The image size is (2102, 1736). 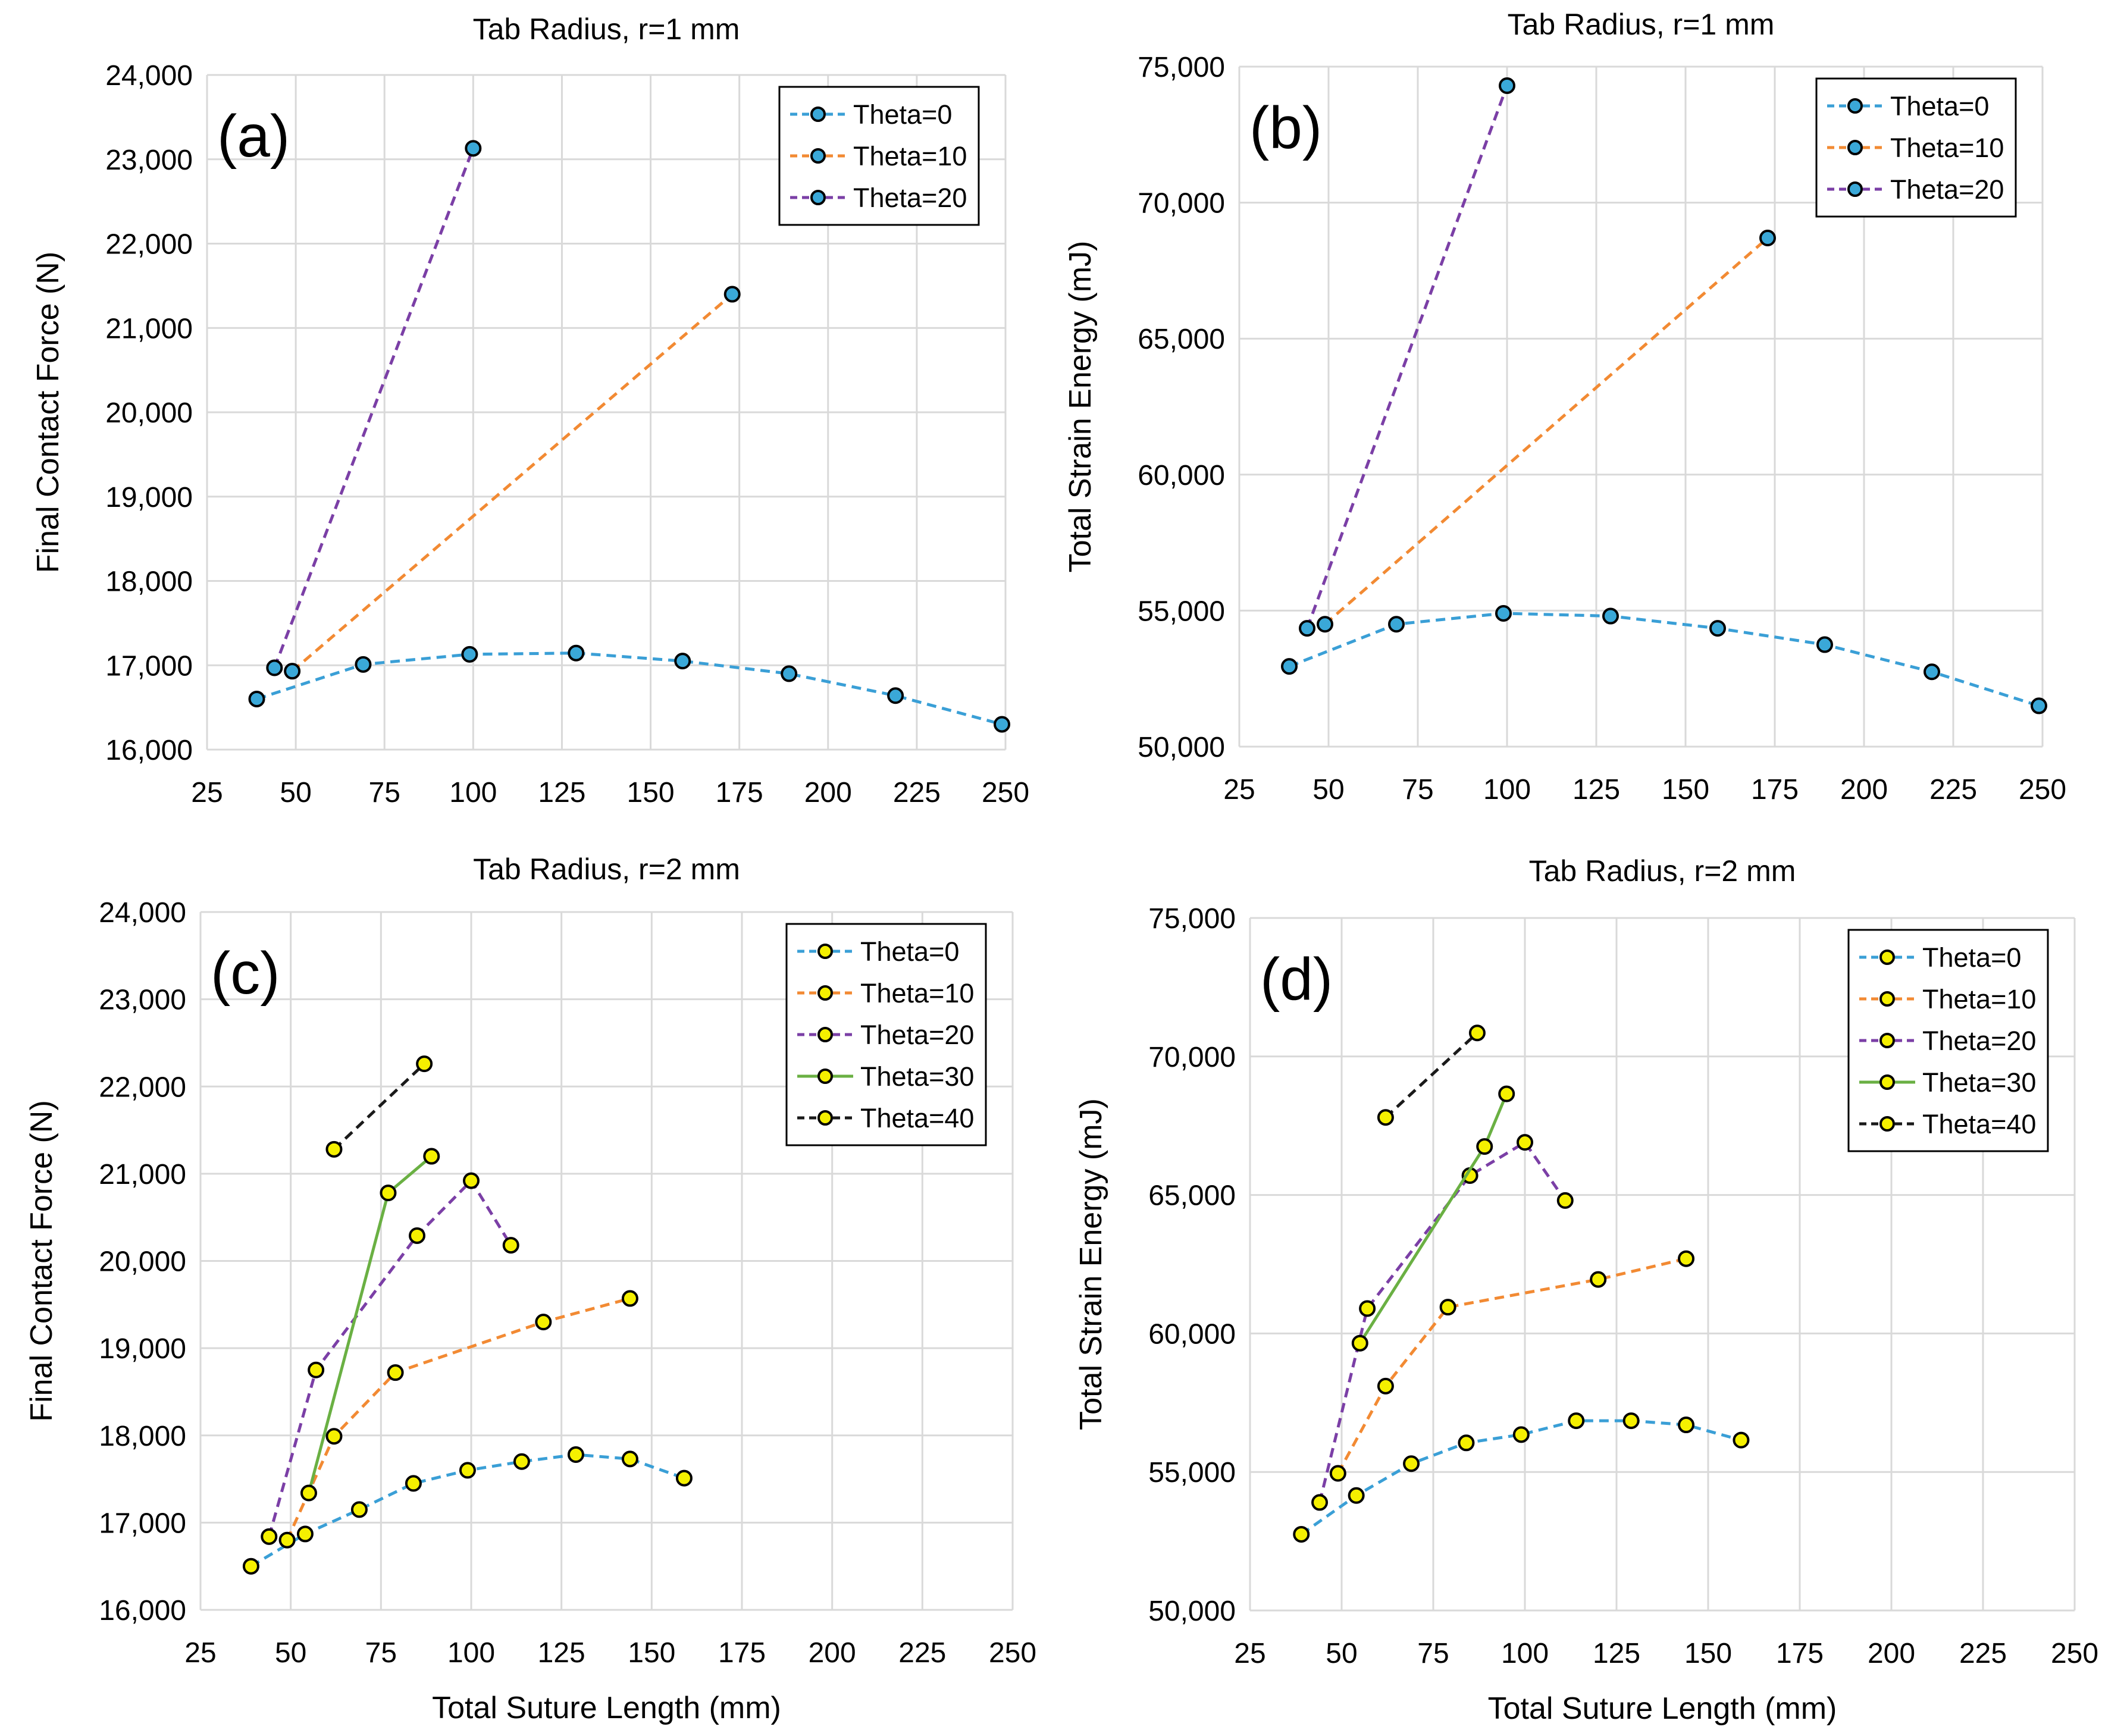 What do you see at coordinates (1181, 611) in the screenshot?
I see `y-tick-label: 55,000` at bounding box center [1181, 611].